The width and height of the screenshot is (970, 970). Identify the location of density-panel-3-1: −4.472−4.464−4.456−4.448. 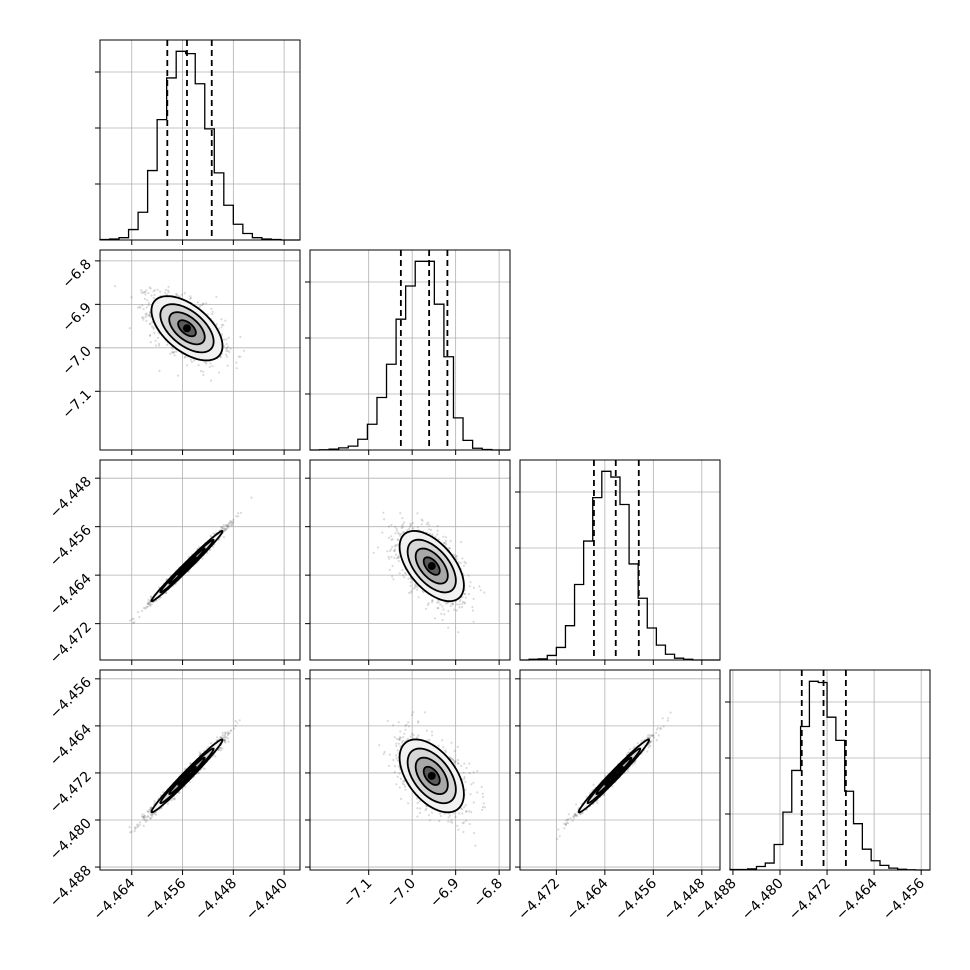
(174, 563).